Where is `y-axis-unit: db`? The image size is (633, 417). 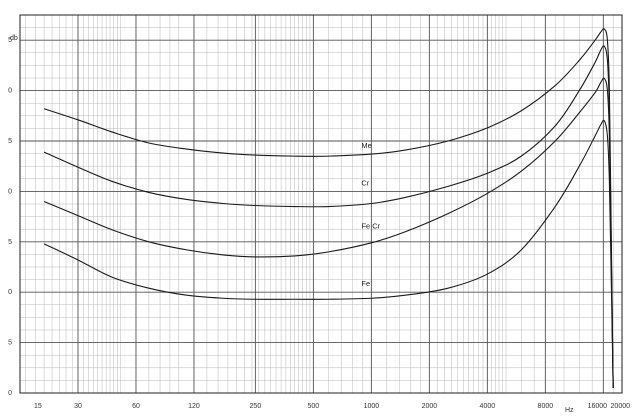 y-axis-unit: db is located at coordinates (14, 38).